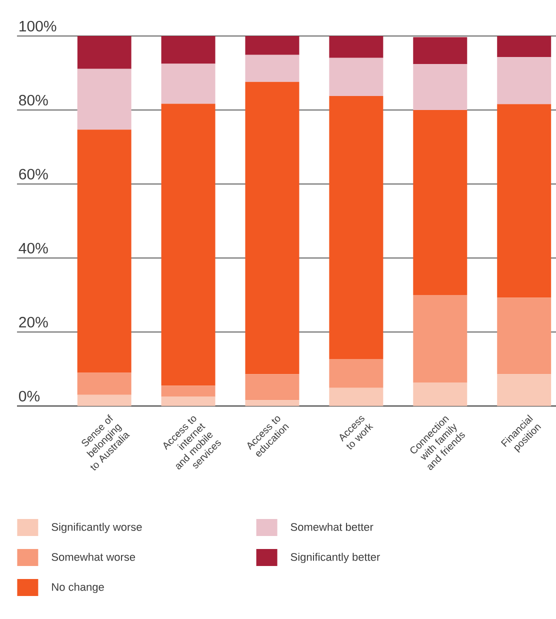 Image resolution: width=556 pixels, height=619 pixels. What do you see at coordinates (94, 556) in the screenshot?
I see `legend-label: Somewhat worse` at bounding box center [94, 556].